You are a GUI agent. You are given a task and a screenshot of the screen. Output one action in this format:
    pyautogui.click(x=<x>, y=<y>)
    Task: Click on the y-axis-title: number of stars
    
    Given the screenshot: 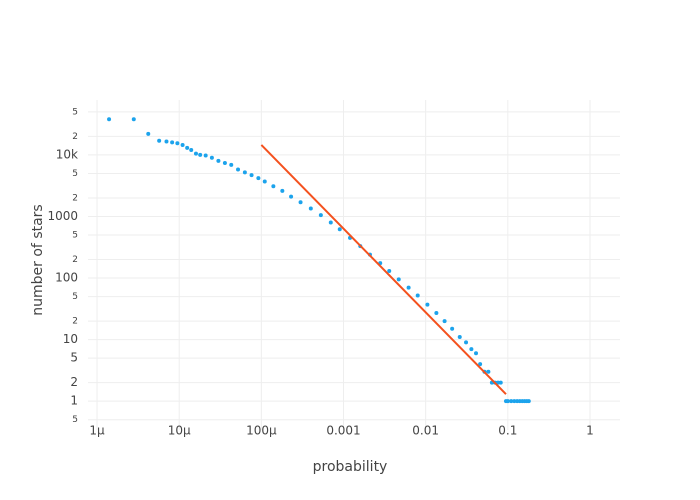 What is the action you would take?
    pyautogui.click(x=38, y=259)
    